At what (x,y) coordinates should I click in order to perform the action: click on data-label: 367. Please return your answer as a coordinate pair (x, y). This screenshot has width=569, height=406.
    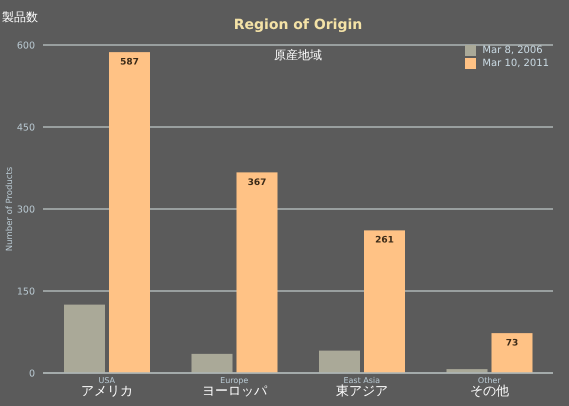
    Looking at the image, I should click on (257, 183).